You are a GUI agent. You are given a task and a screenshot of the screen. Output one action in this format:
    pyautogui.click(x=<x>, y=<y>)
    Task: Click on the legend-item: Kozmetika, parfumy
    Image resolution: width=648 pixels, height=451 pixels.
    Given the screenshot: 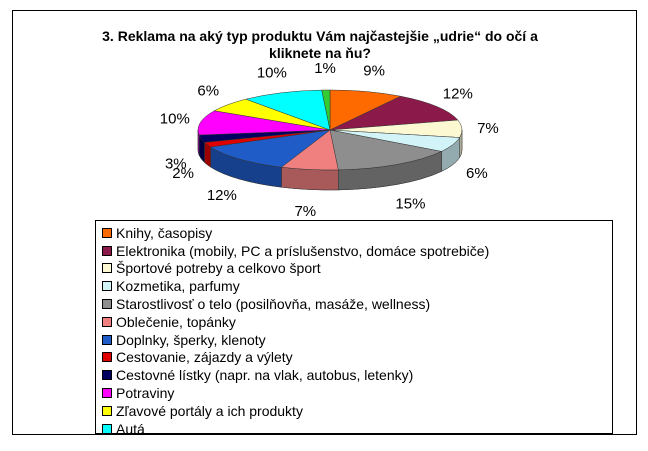 What is the action you would take?
    pyautogui.click(x=357, y=286)
    